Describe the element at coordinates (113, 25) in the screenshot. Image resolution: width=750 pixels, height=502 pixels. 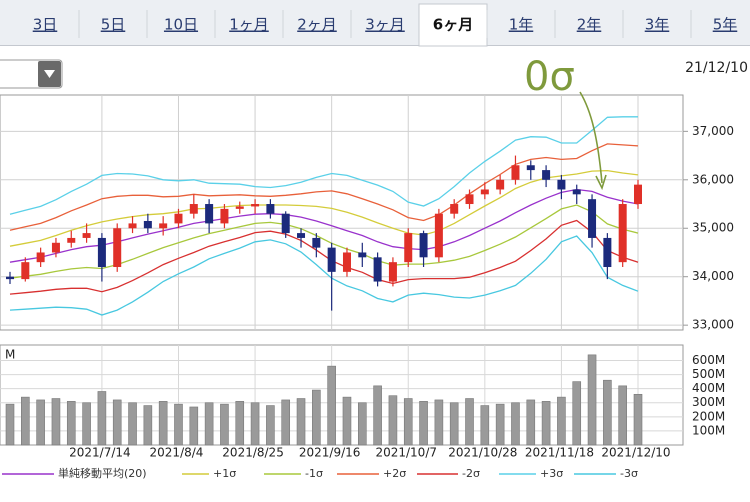
I see `tab: 5日` at that location.